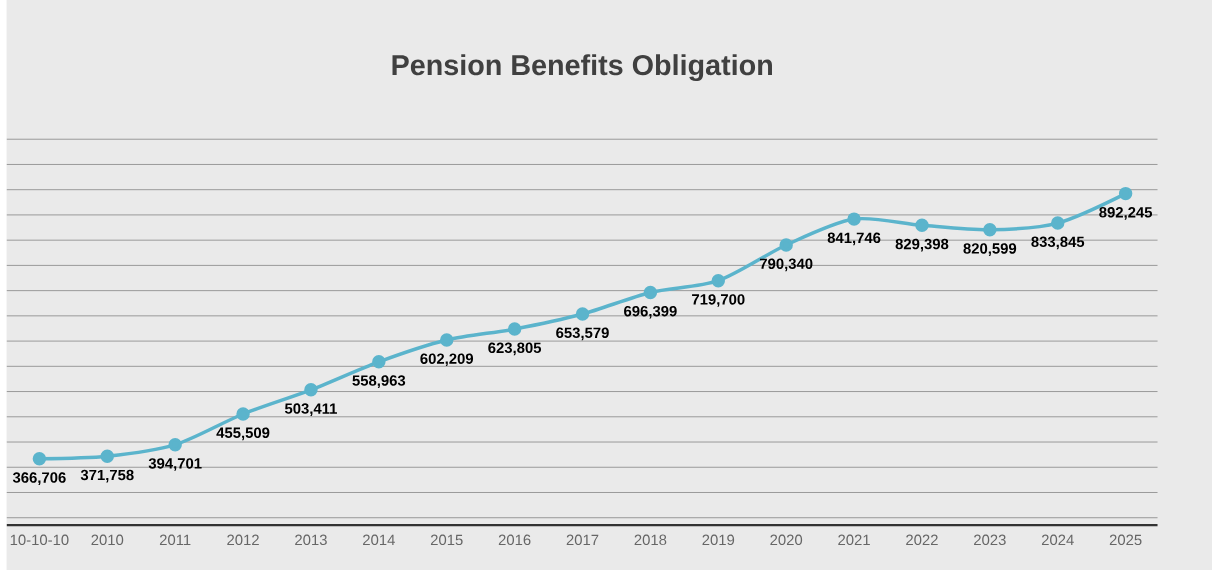 The image size is (1212, 570). What do you see at coordinates (1125, 540) in the screenshot?
I see `x-tick-label: 2025` at bounding box center [1125, 540].